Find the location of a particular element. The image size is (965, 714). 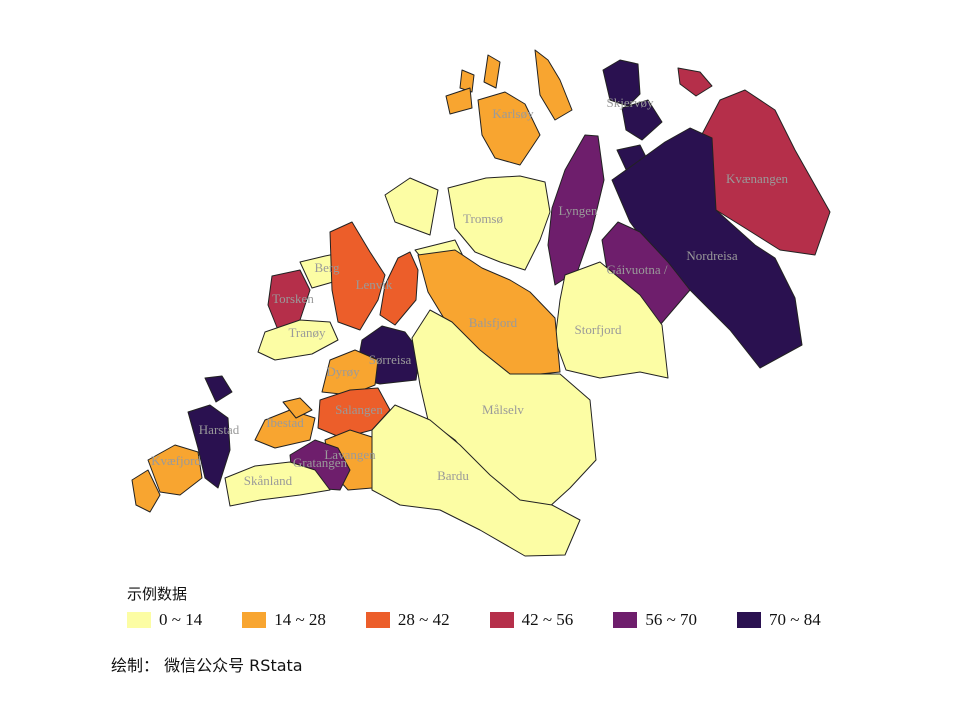

region-balsfjord is located at coordinates (489, 314).